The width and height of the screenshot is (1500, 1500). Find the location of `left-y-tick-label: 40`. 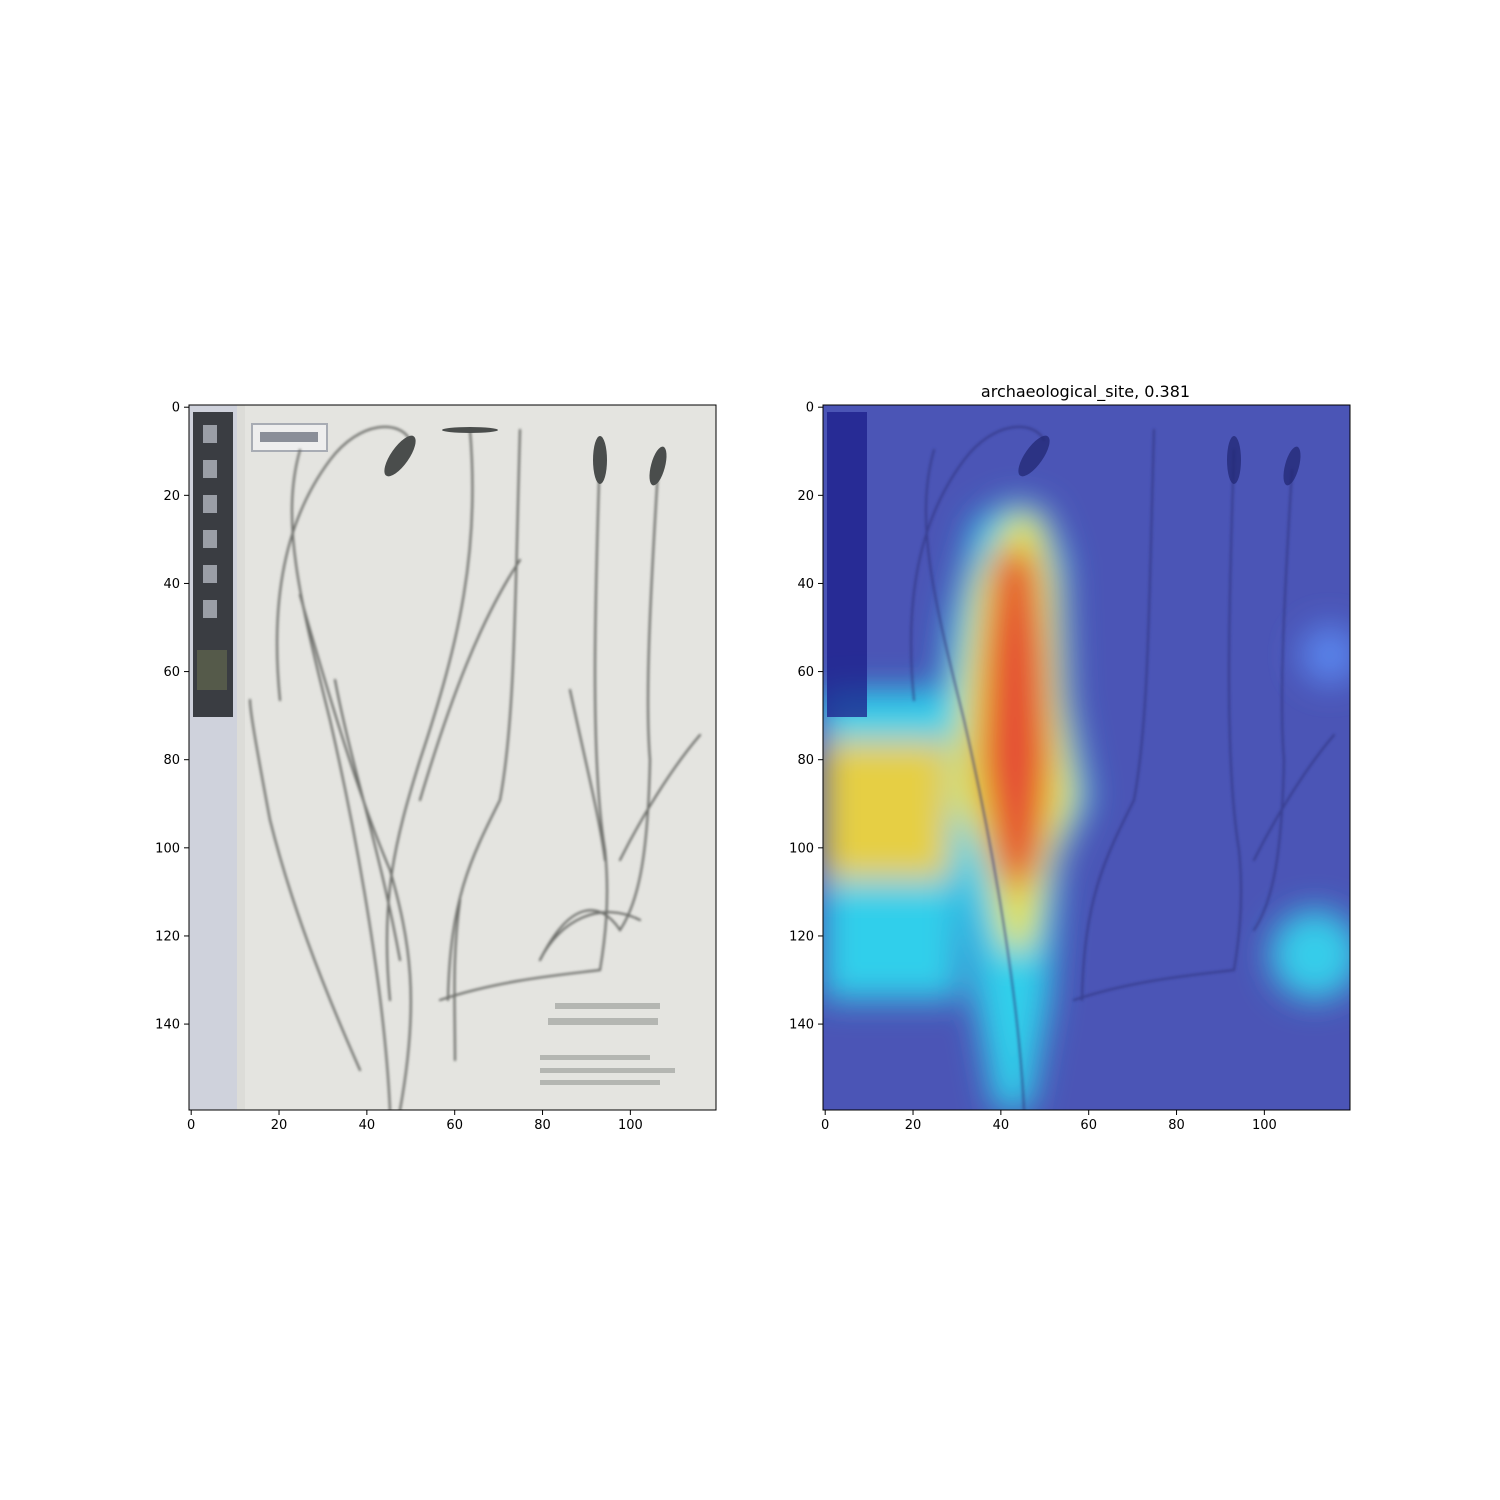

left-y-tick-label: 40 is located at coordinates (171, 584).